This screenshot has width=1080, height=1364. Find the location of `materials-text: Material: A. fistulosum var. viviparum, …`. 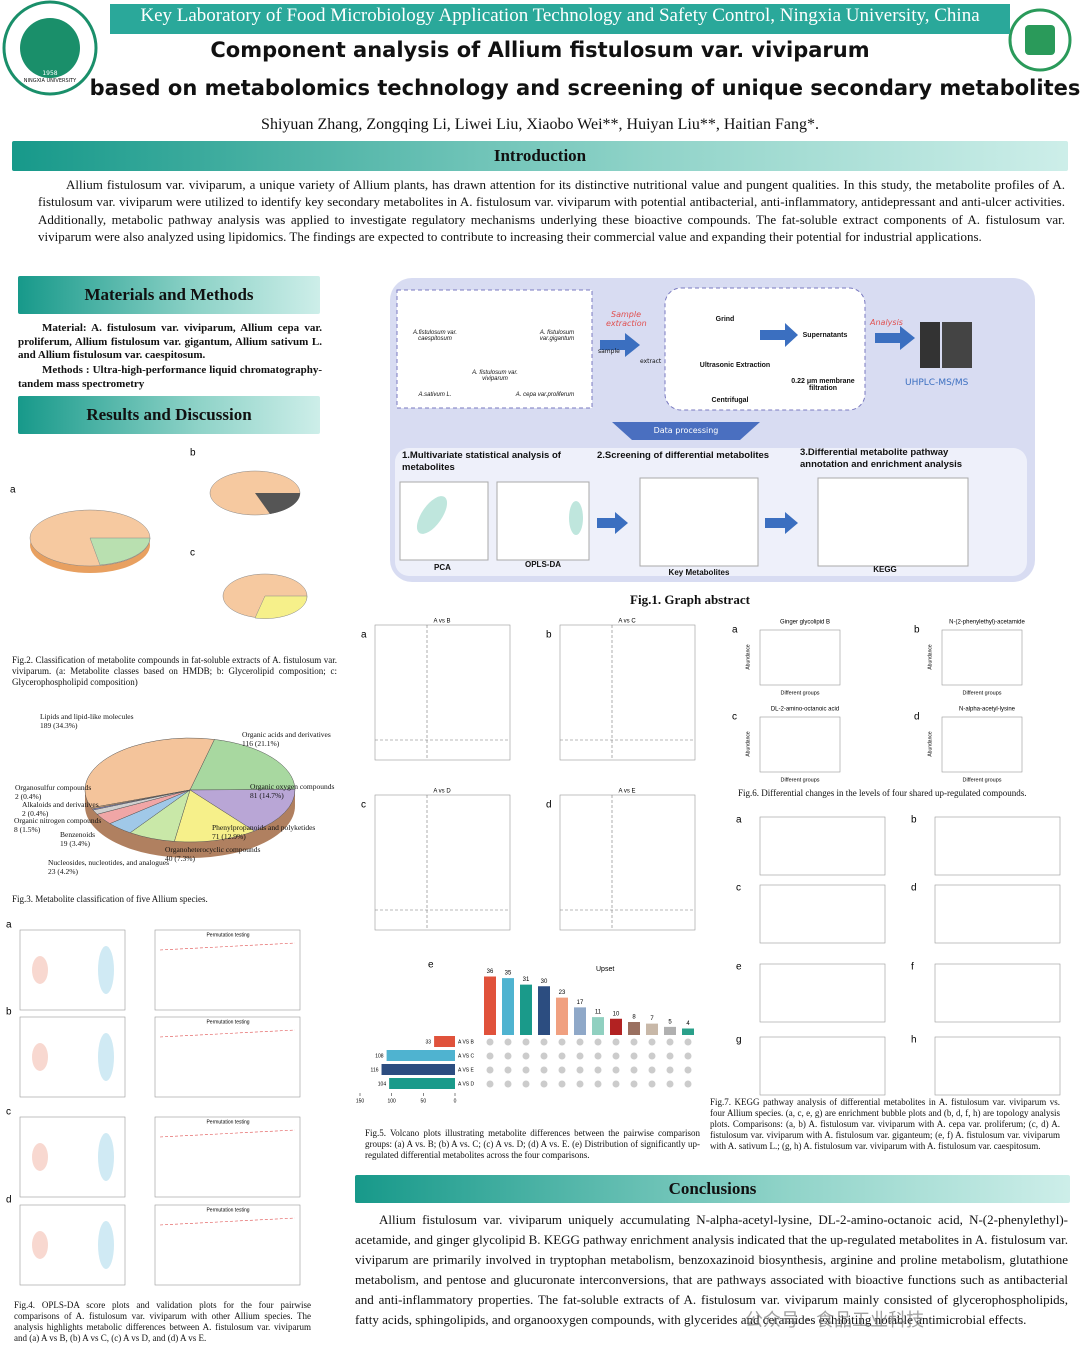

materials-text: Material: A. fistulosum var. viviparum, … is located at coordinates (170, 341).